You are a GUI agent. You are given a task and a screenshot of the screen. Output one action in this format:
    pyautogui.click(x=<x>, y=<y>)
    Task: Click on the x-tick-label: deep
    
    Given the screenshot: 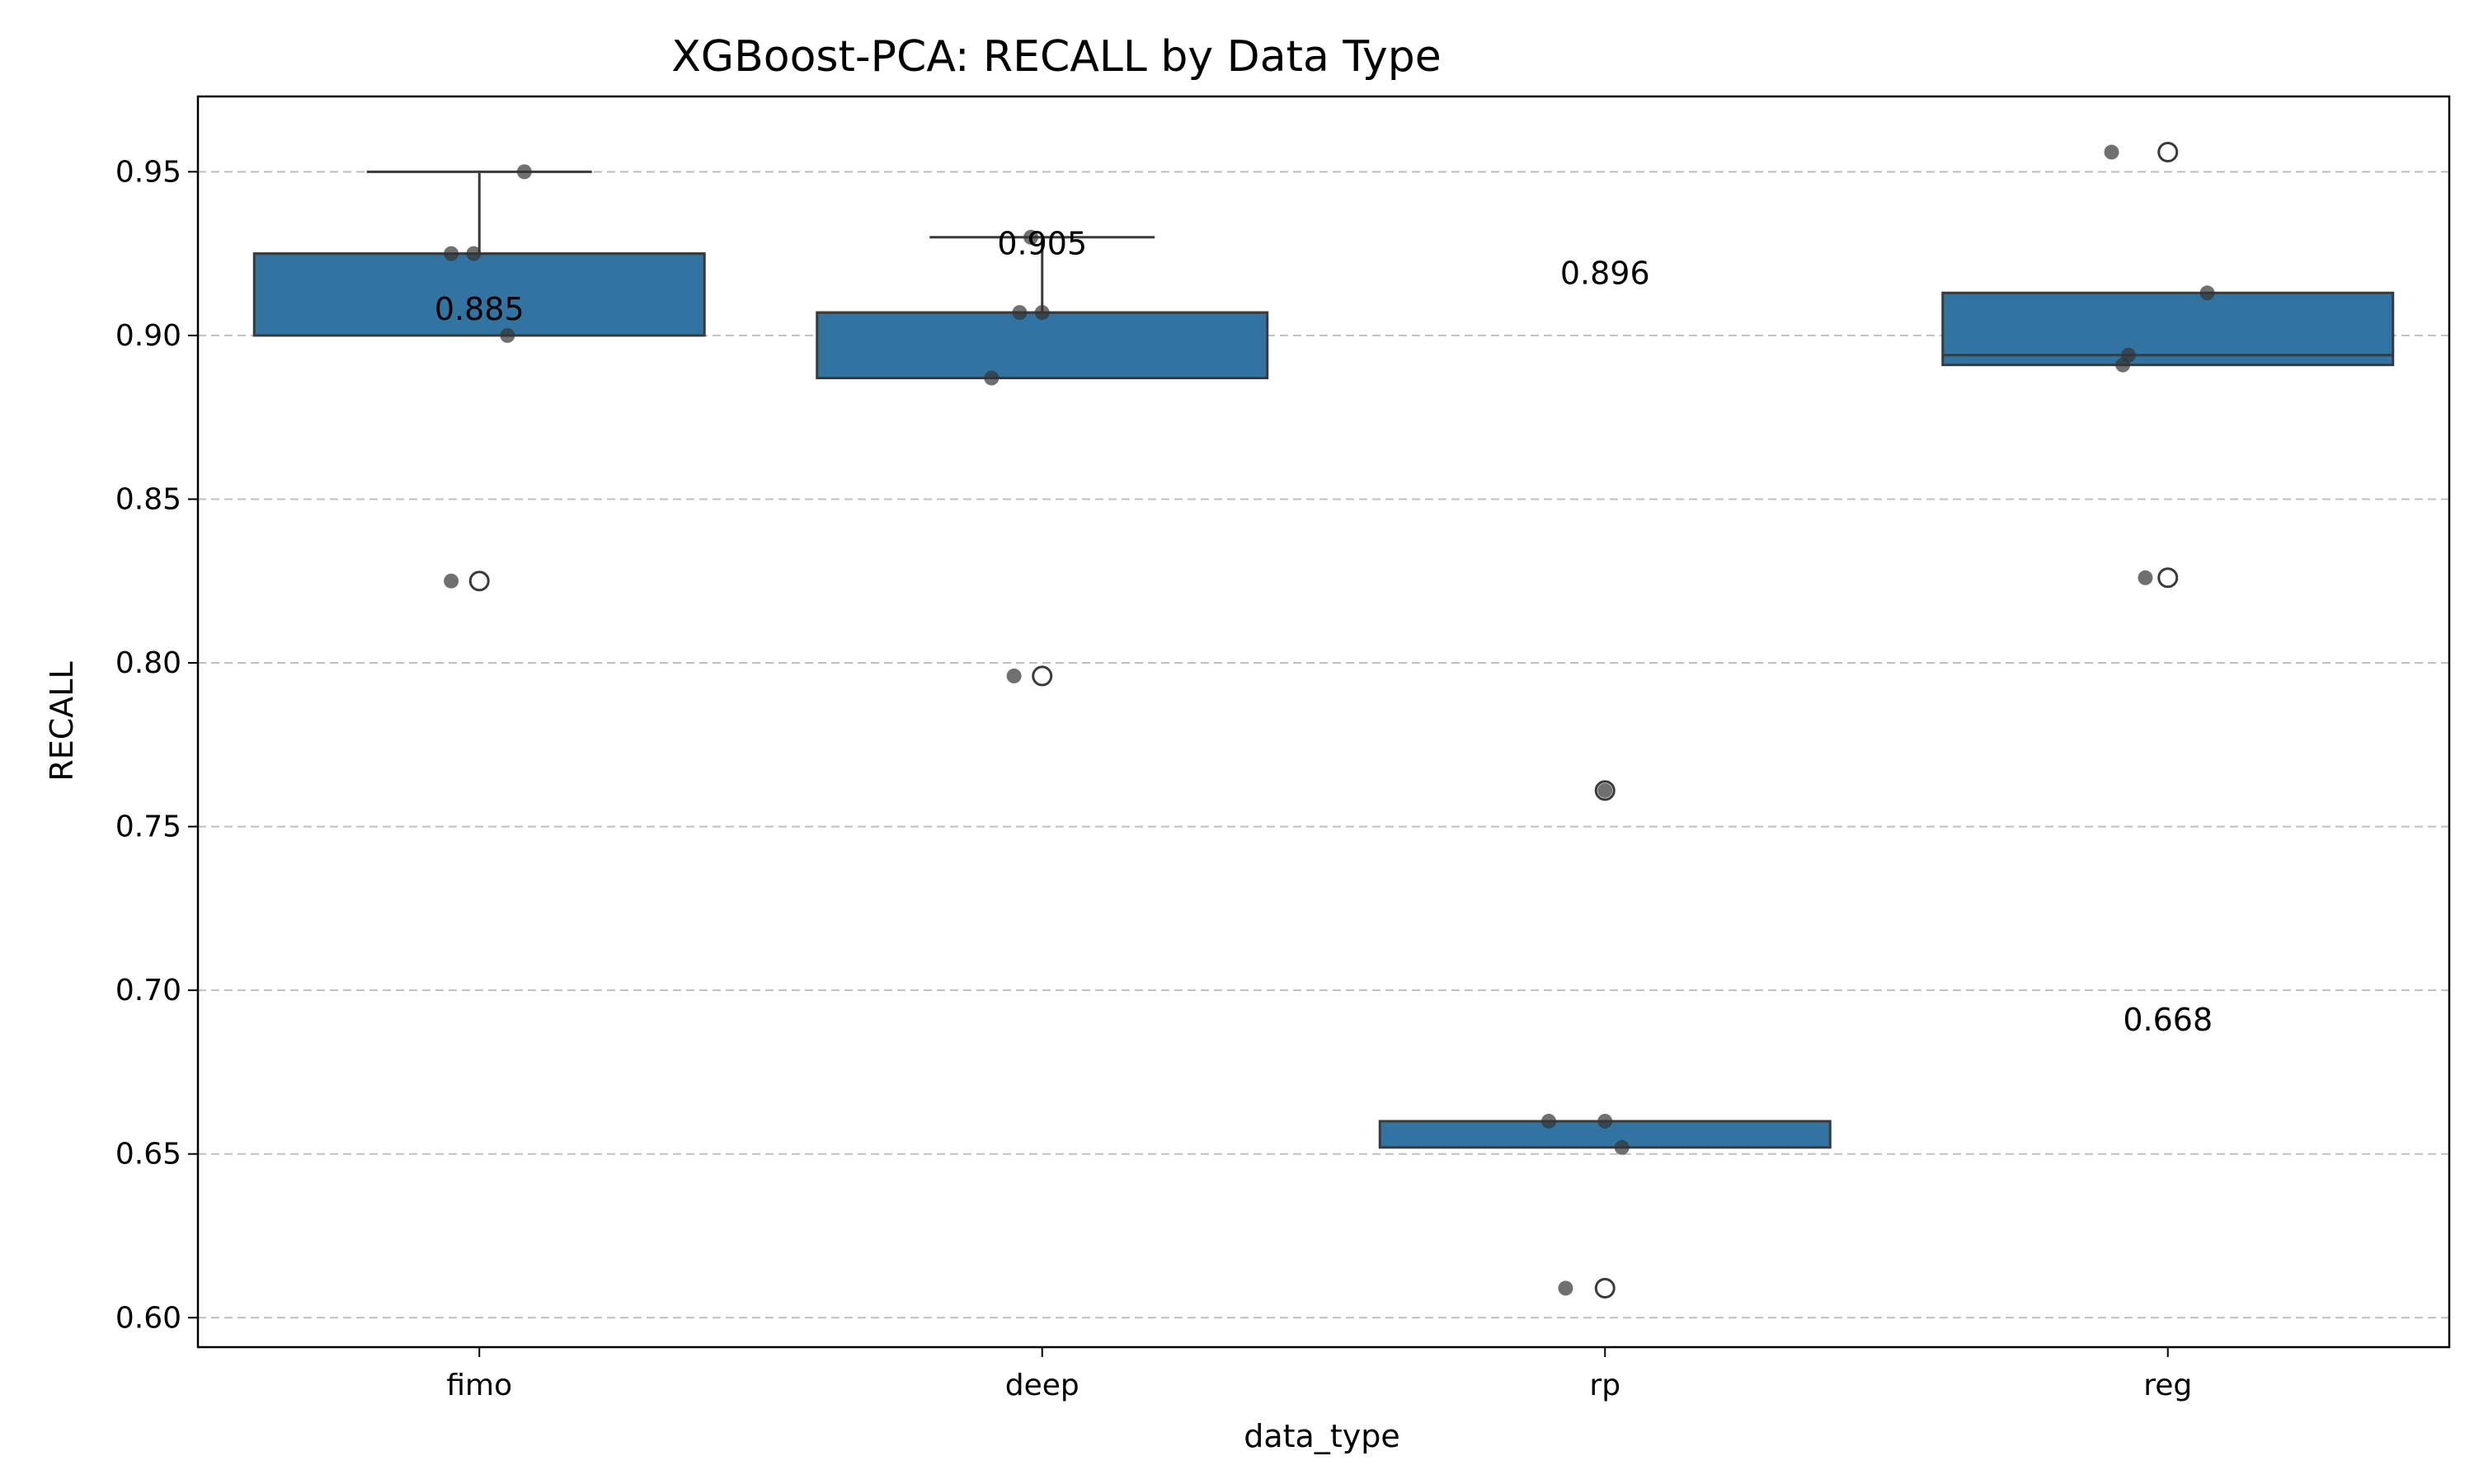 What is the action you would take?
    pyautogui.click(x=1042, y=1385)
    